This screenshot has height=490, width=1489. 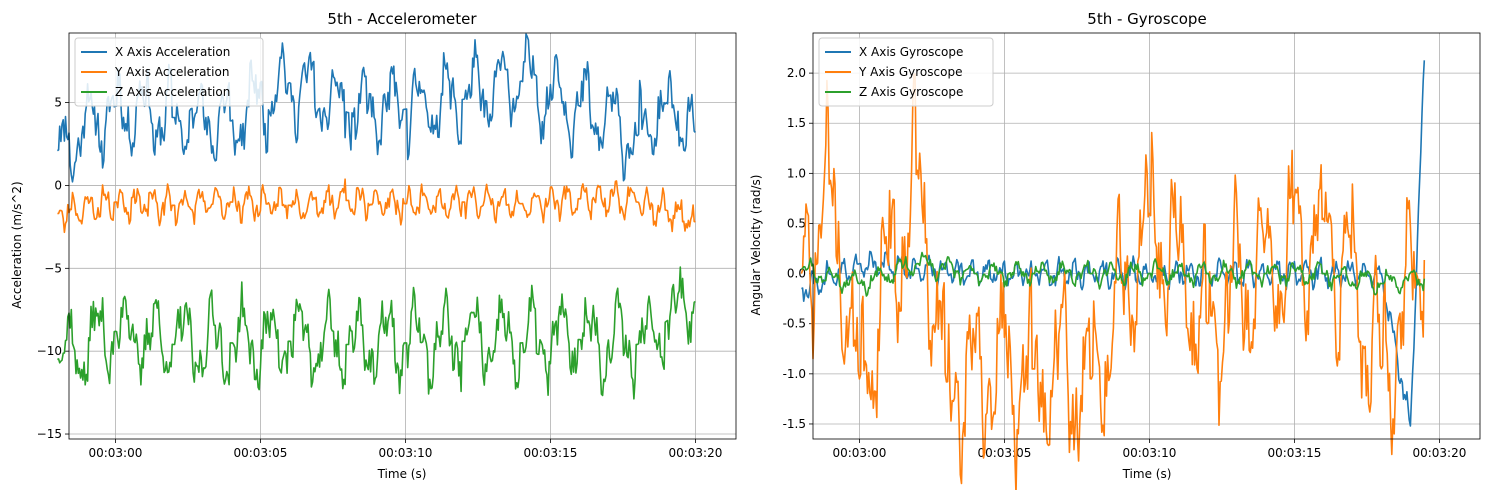 What do you see at coordinates (796, 73) in the screenshot?
I see `y-tick-label: 2.0` at bounding box center [796, 73].